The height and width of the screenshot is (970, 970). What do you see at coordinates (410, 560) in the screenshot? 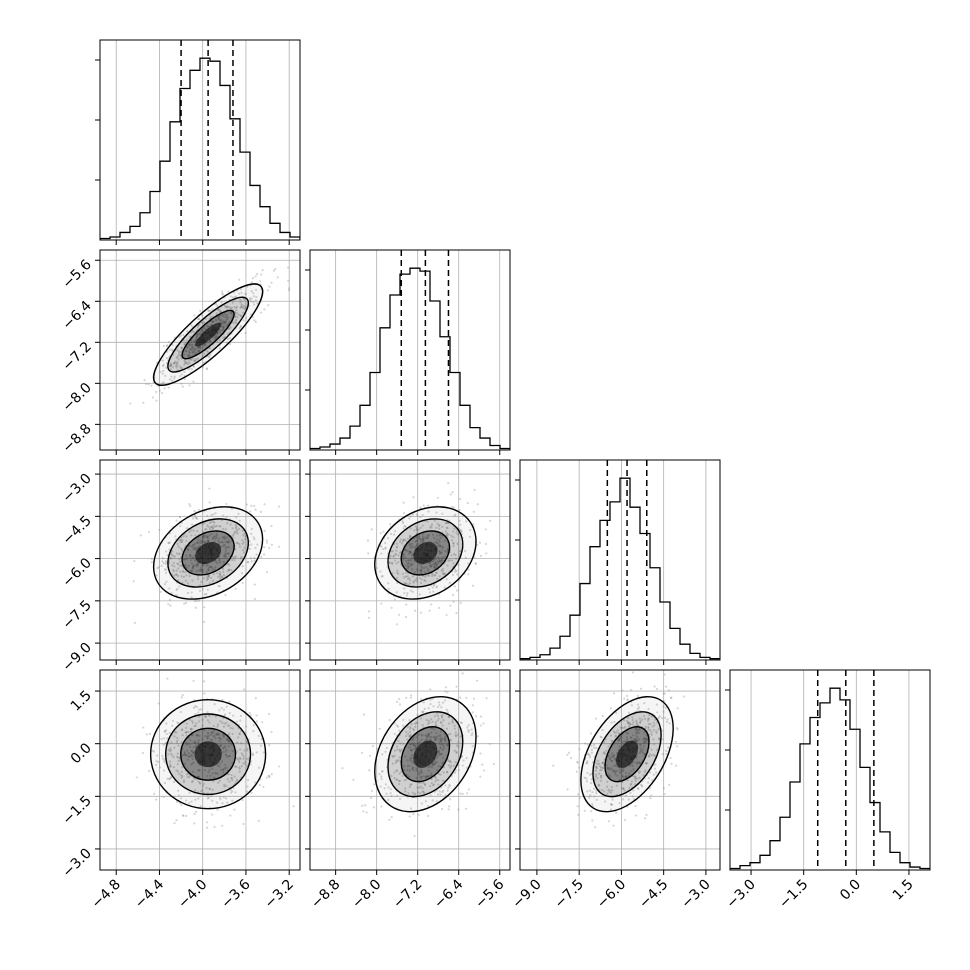
I see `panel-frame` at bounding box center [410, 560].